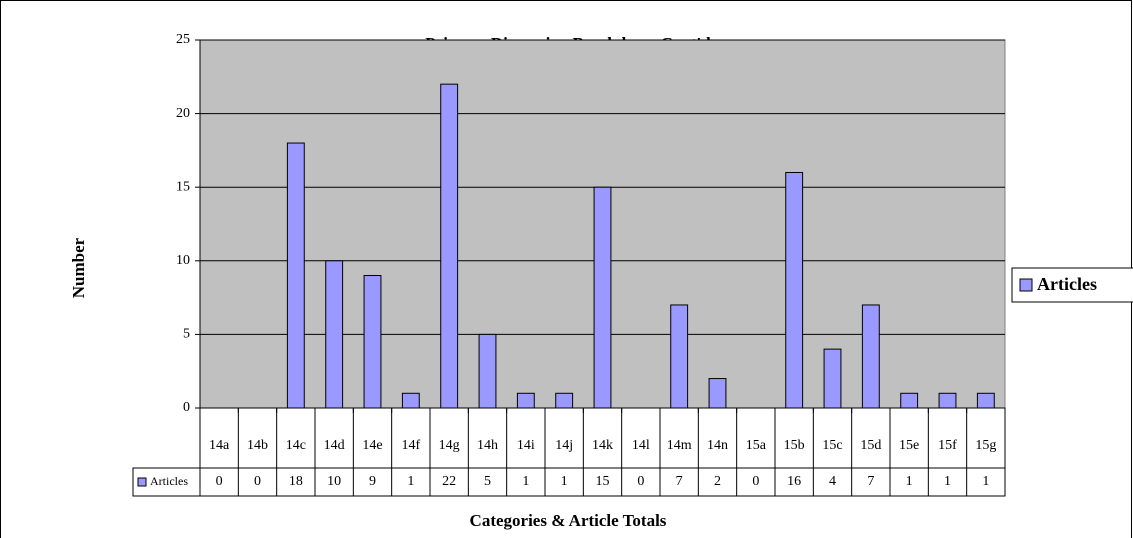 The height and width of the screenshot is (538, 1133). I want to click on y-tick-label: 20, so click(183, 113).